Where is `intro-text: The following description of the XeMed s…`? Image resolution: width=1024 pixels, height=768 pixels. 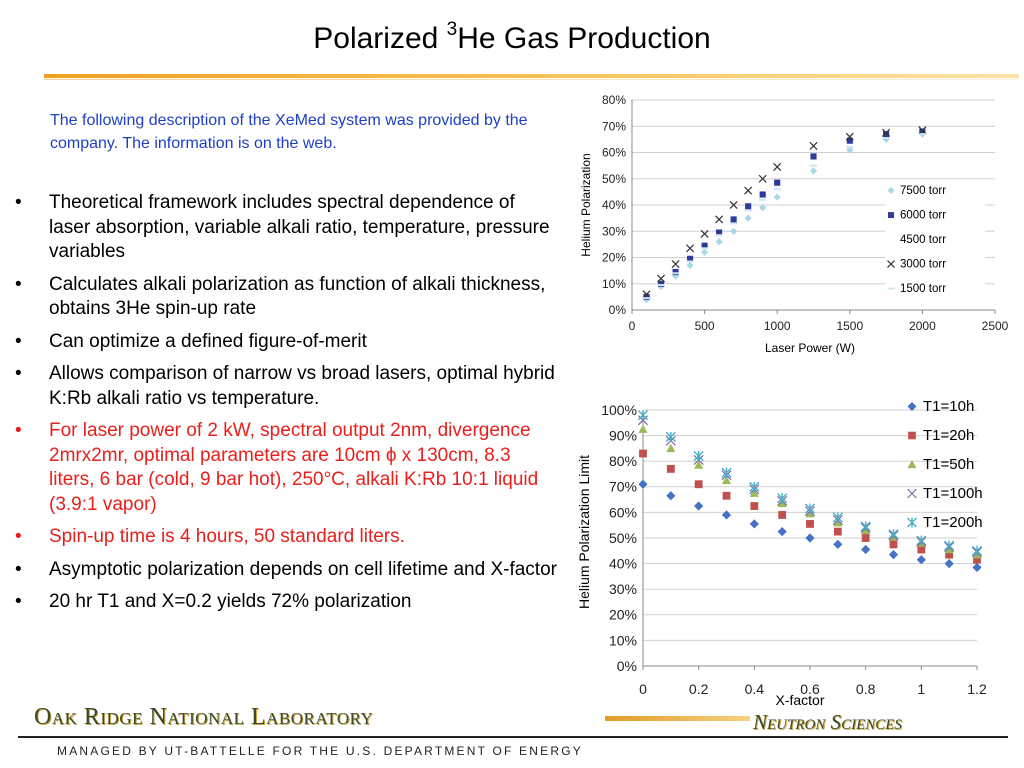
intro-text: The following description of the XeMed s… is located at coordinates (289, 132).